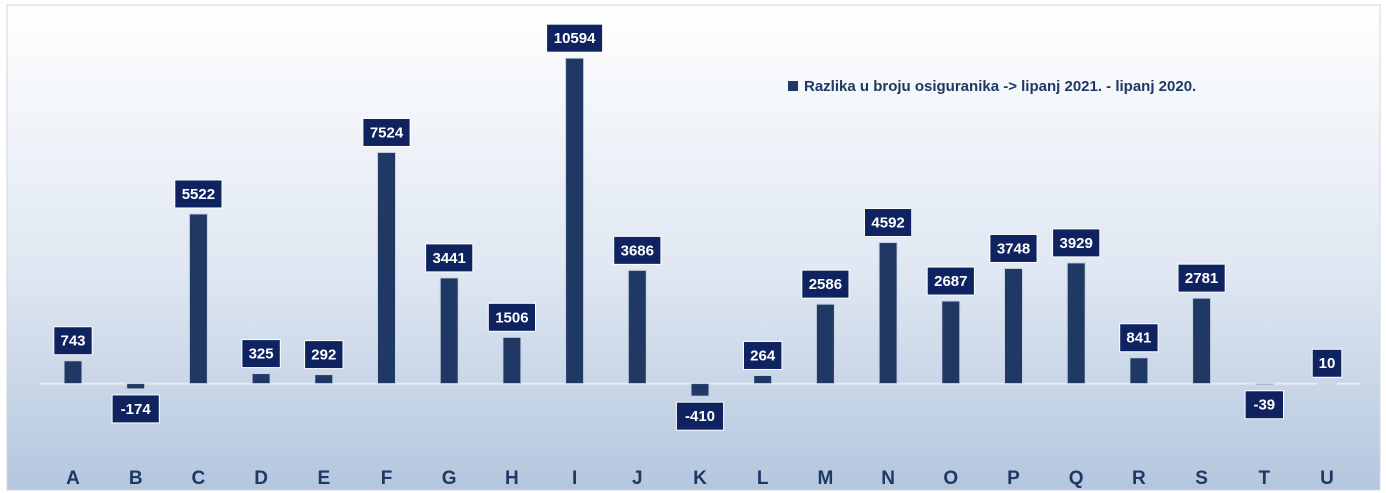 The width and height of the screenshot is (1386, 493). I want to click on value-label: 264, so click(763, 355).